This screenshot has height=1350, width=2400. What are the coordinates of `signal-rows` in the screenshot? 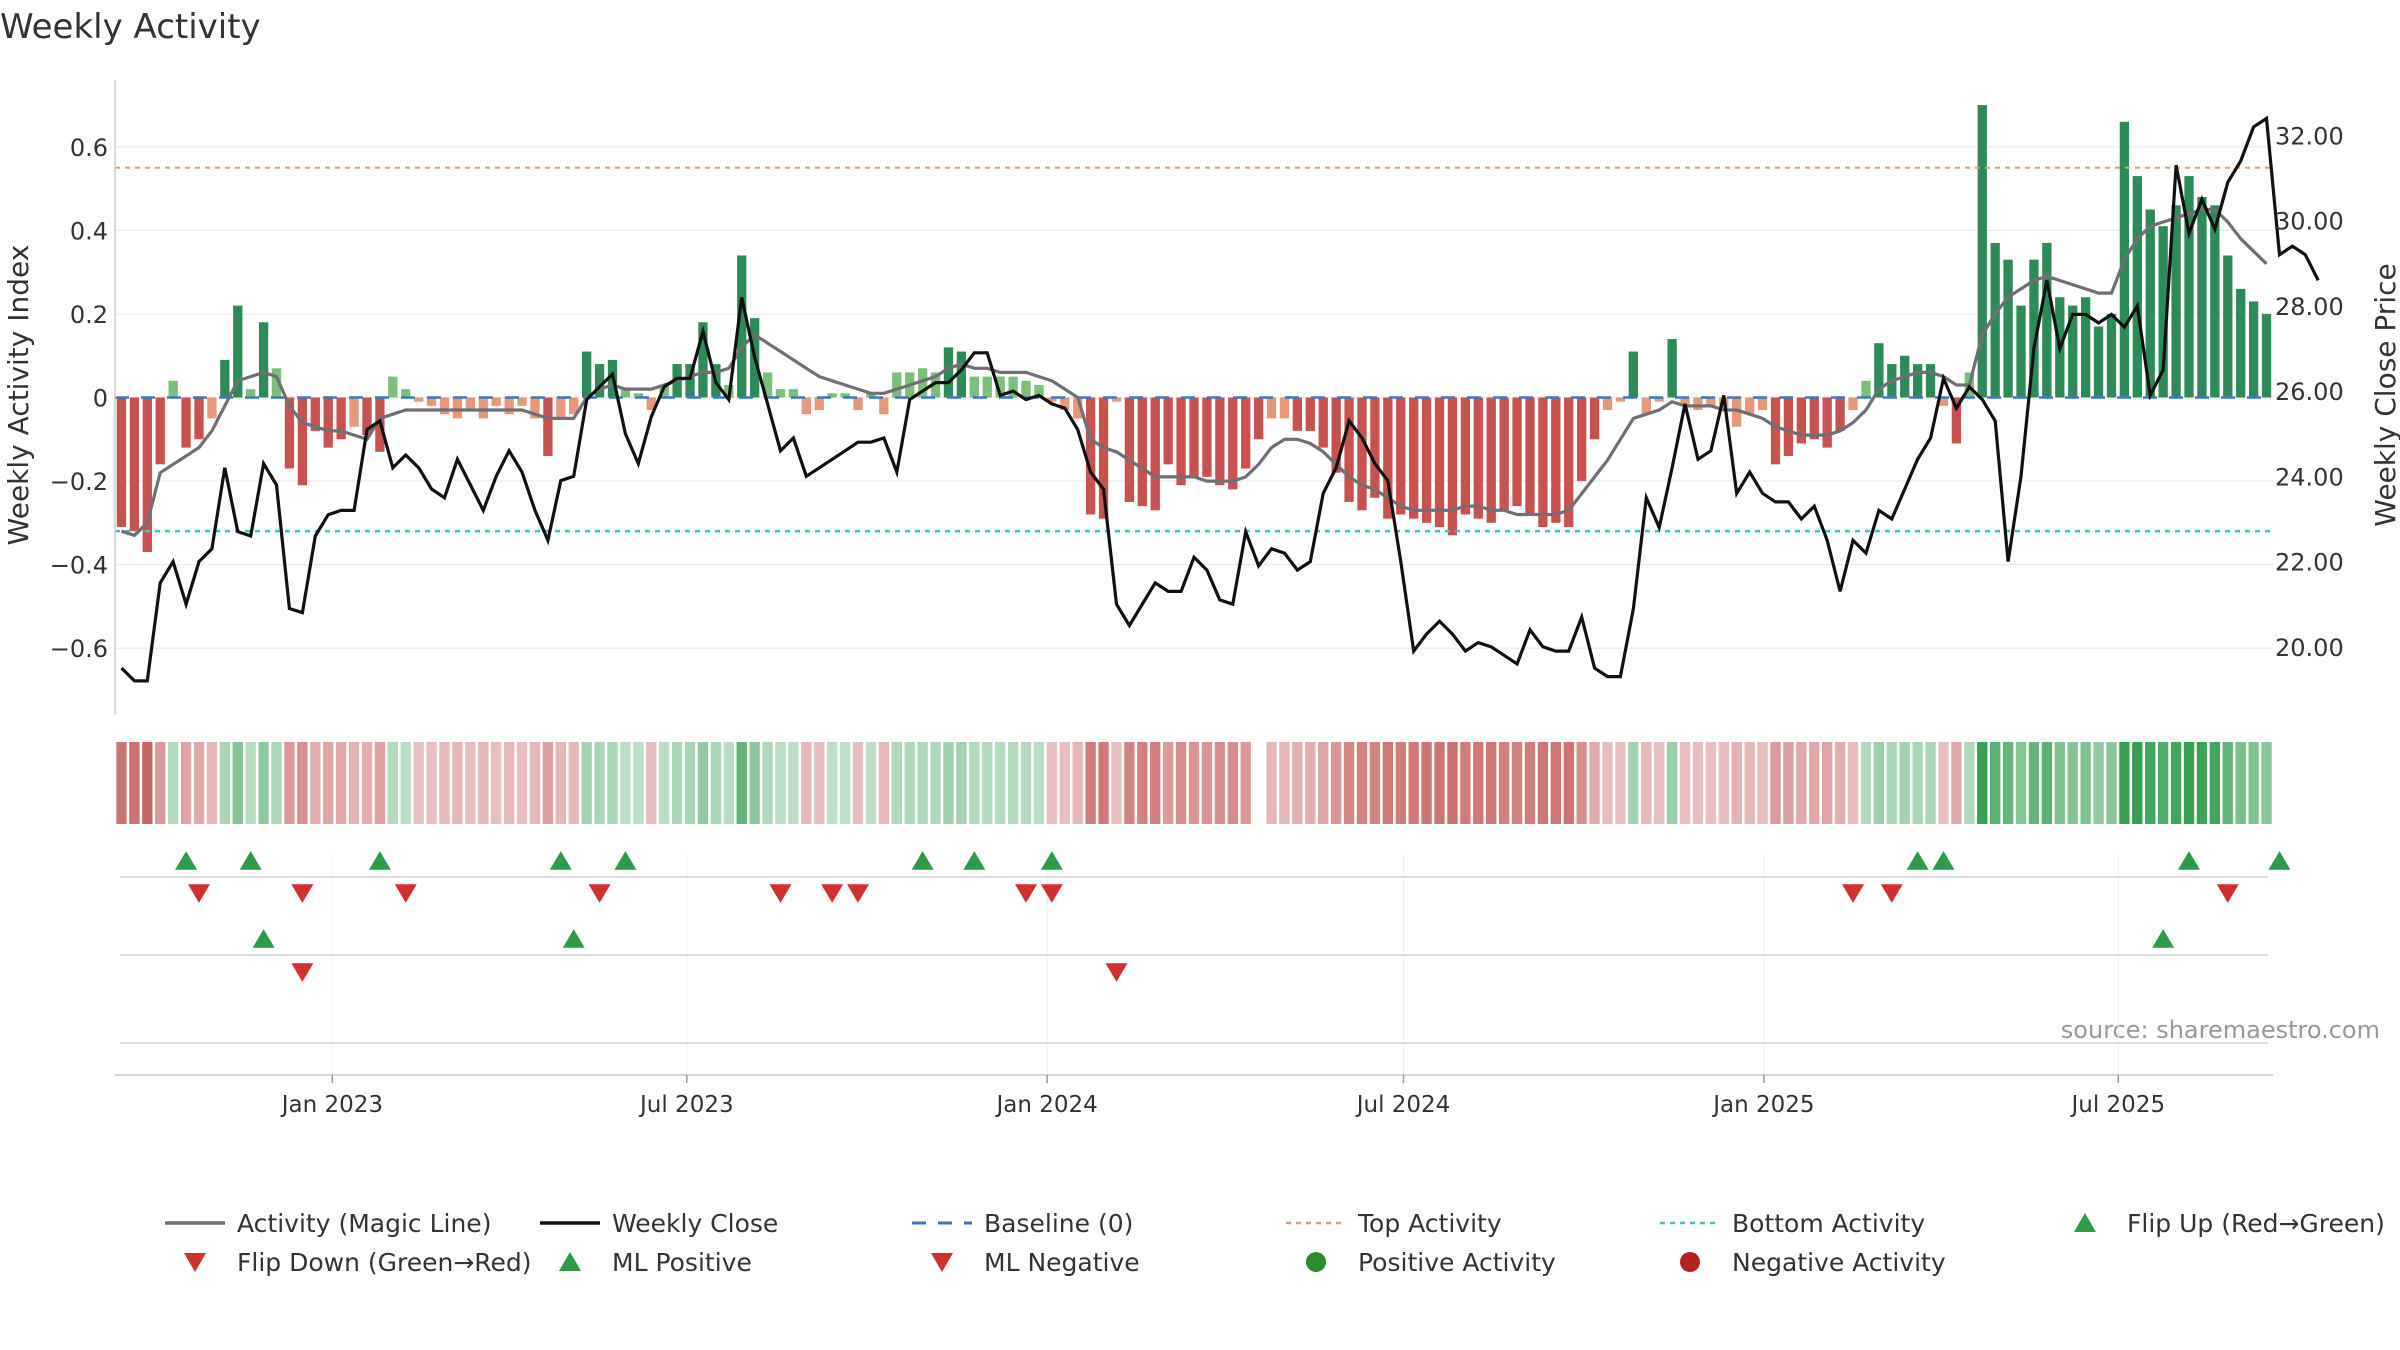 It's located at (1205, 947).